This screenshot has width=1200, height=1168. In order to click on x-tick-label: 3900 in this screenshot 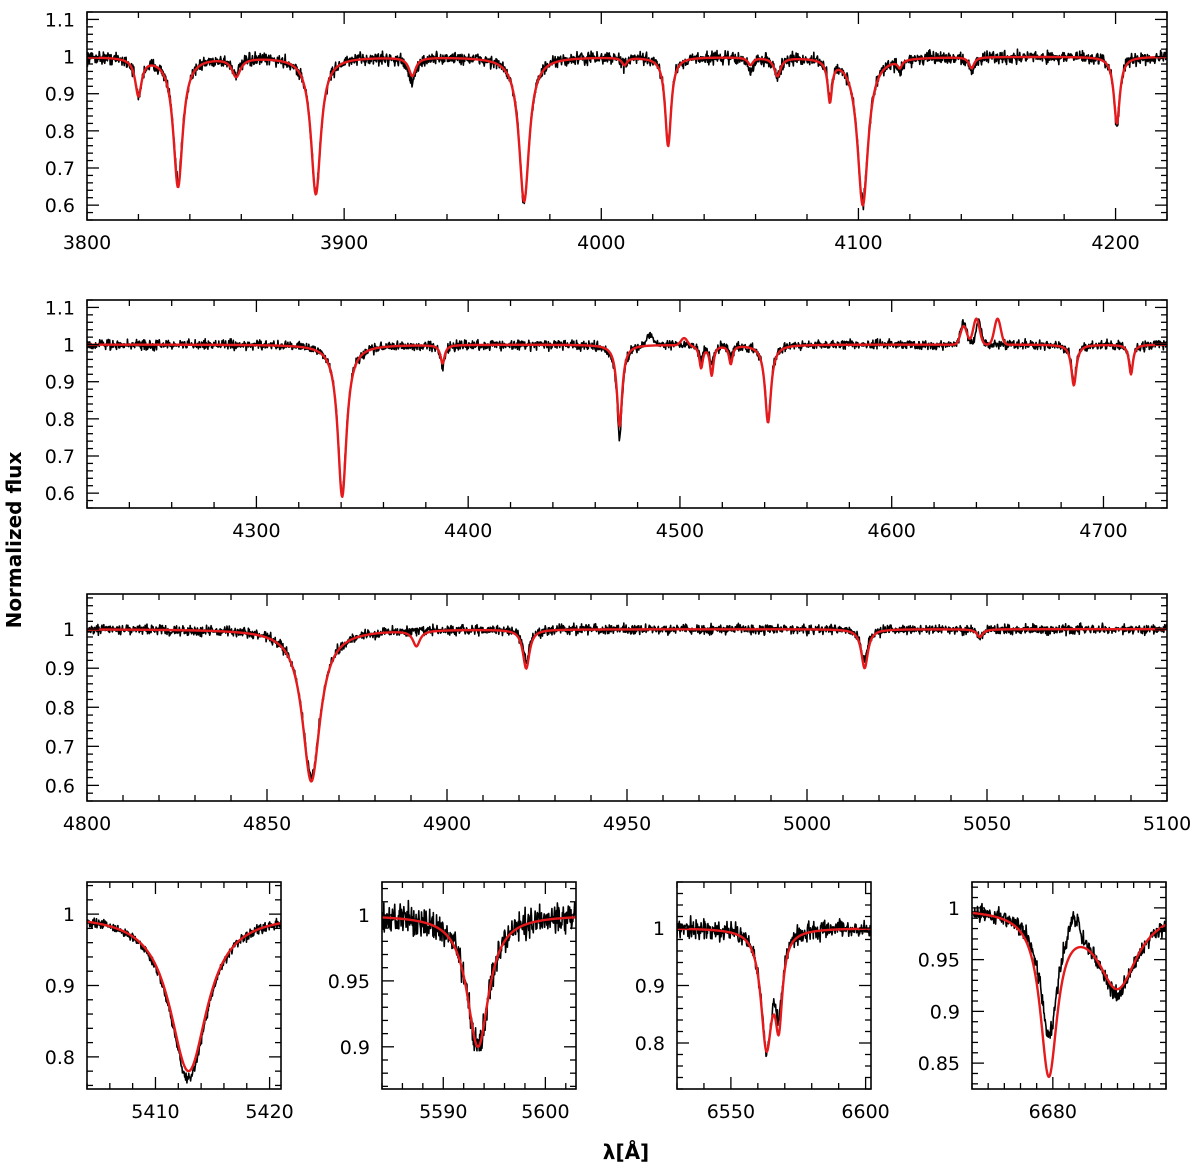, I will do `click(344, 243)`.